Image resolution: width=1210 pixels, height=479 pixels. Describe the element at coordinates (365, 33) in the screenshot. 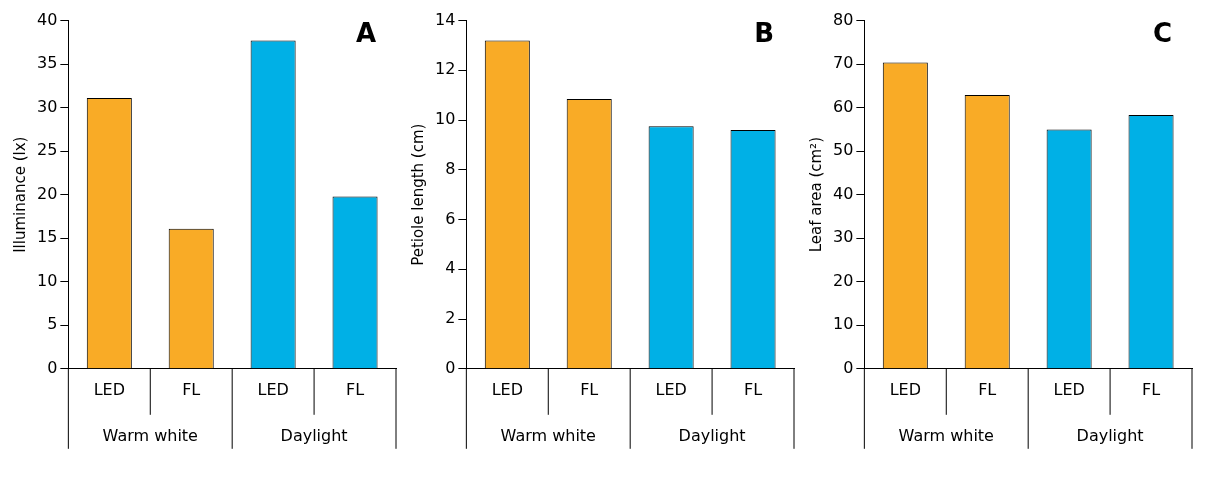

I see `chart-title: A` at that location.